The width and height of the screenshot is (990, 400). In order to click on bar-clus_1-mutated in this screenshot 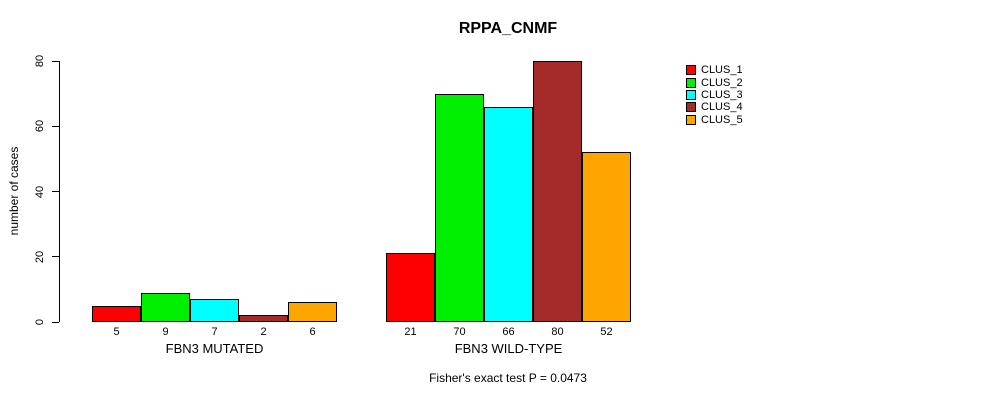, I will do `click(116, 314)`.